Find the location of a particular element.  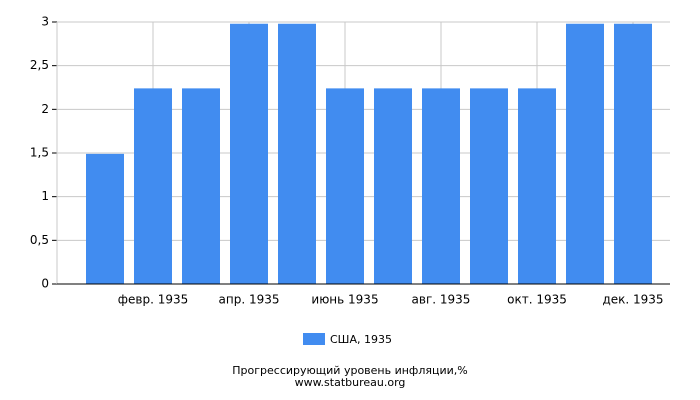

x-tick-label: апр. 1935 is located at coordinates (249, 300).